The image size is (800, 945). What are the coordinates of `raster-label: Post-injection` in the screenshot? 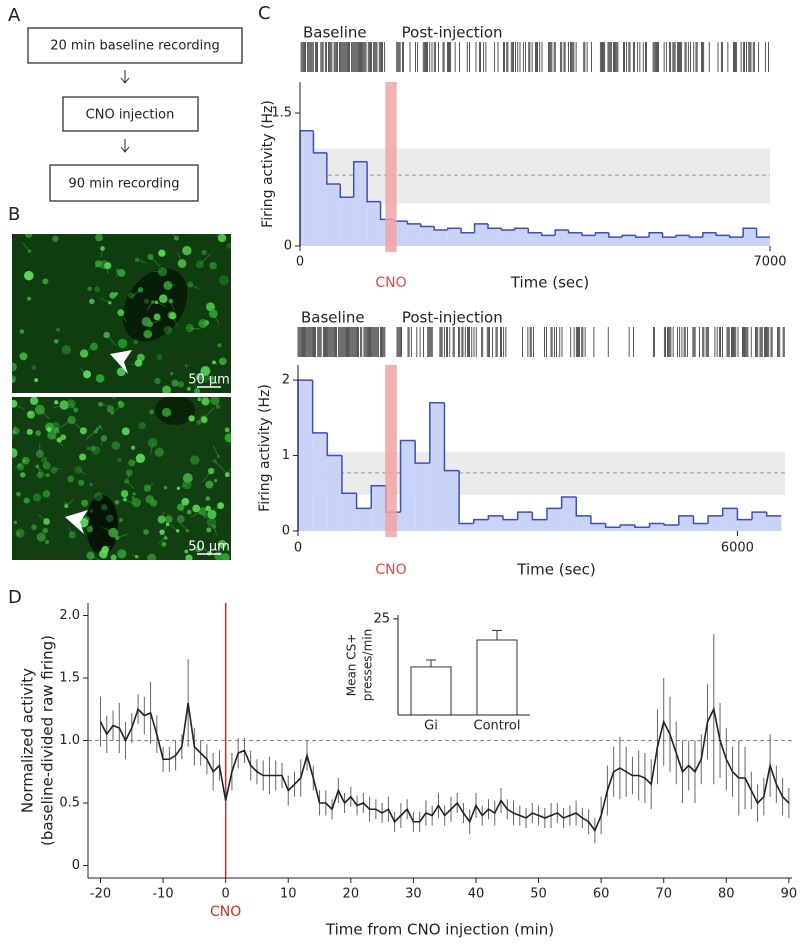 It's located at (452, 318).